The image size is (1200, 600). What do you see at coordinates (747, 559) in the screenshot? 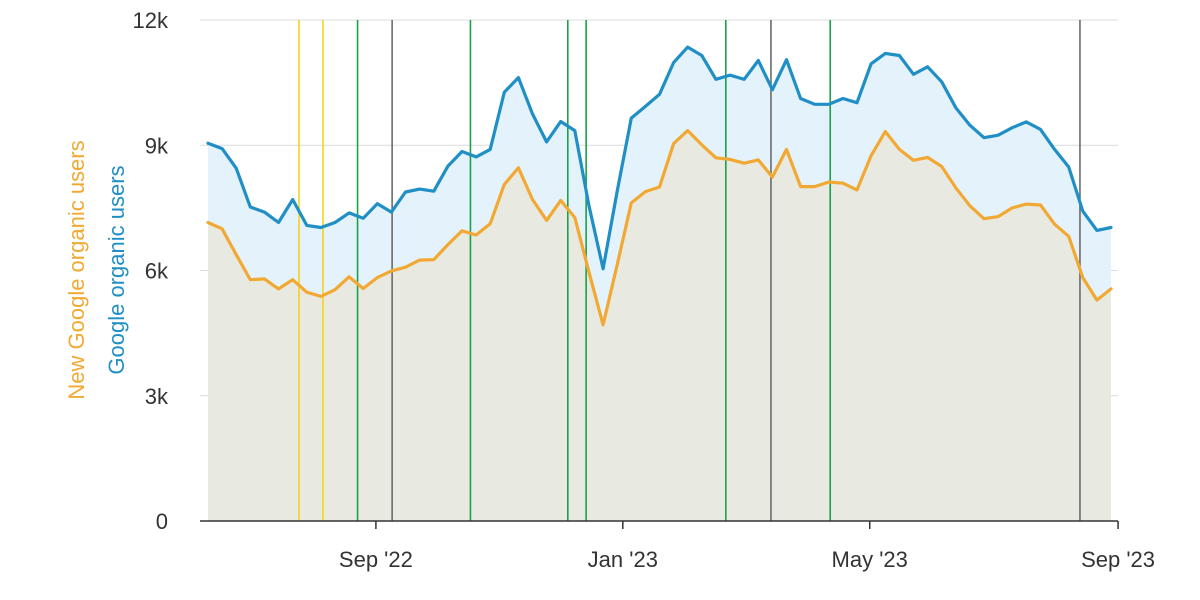
I see `x-tick-labels: Sep '22 Jan '23 May '23 Sep '23` at bounding box center [747, 559].